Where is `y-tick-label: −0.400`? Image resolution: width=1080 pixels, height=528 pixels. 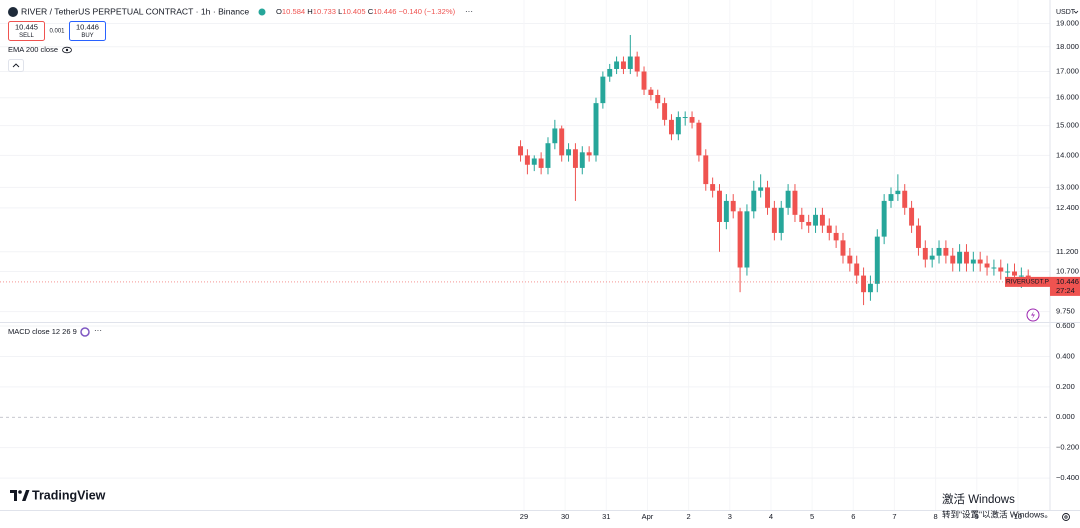 y-tick-label: −0.400 is located at coordinates (1067, 477).